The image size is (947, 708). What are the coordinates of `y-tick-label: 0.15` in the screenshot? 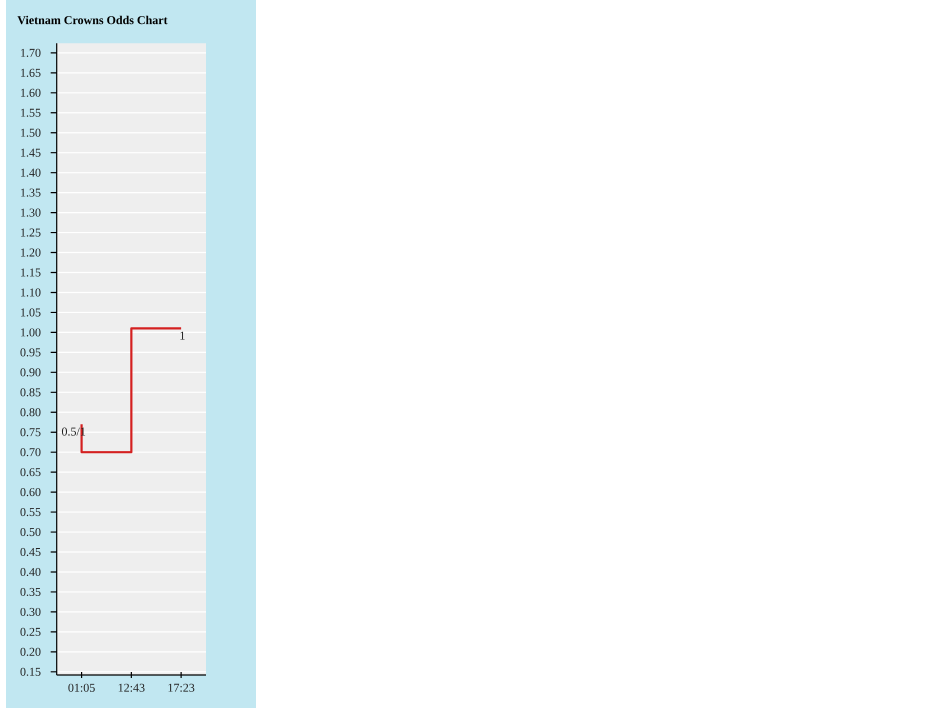 It's located at (30, 672).